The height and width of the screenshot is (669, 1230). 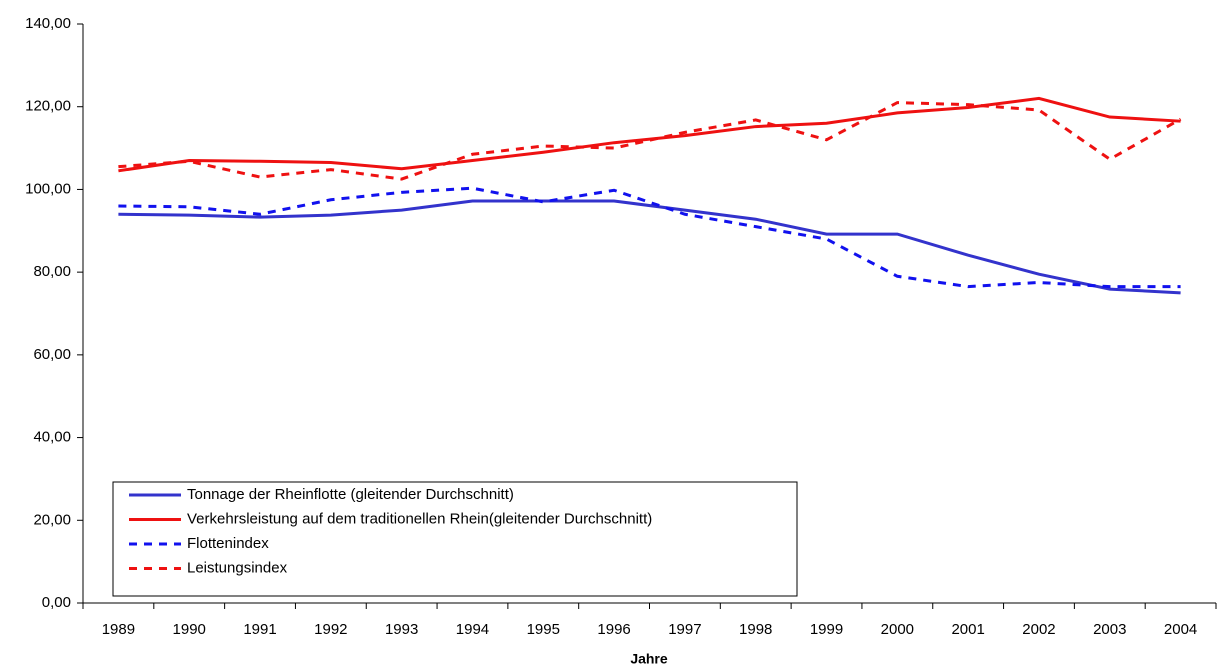 I want to click on y-tick-label: 120,00, so click(x=48, y=106).